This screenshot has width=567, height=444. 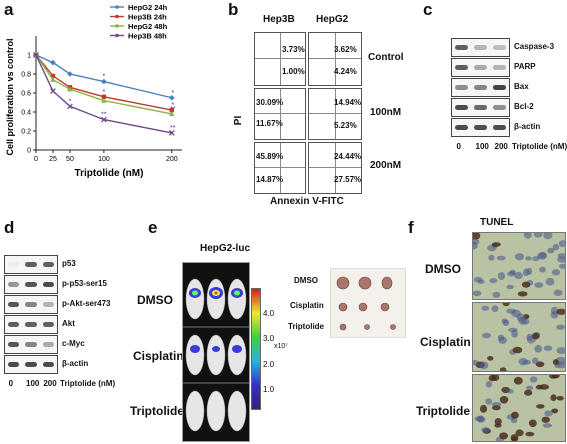 I want to click on tumor-label-triptolide: Triptolide, so click(x=306, y=326).